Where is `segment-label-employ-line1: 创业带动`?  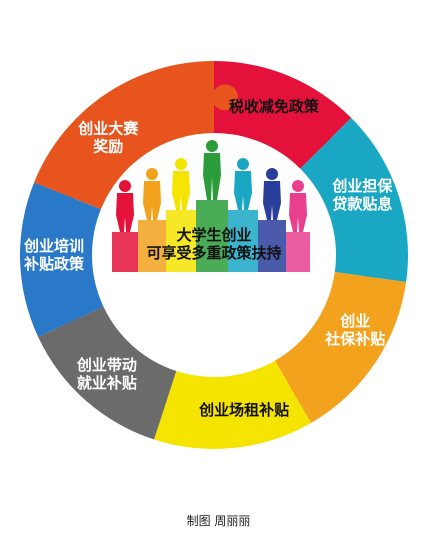 segment-label-employ-line1: 创业带动 is located at coordinates (106, 365).